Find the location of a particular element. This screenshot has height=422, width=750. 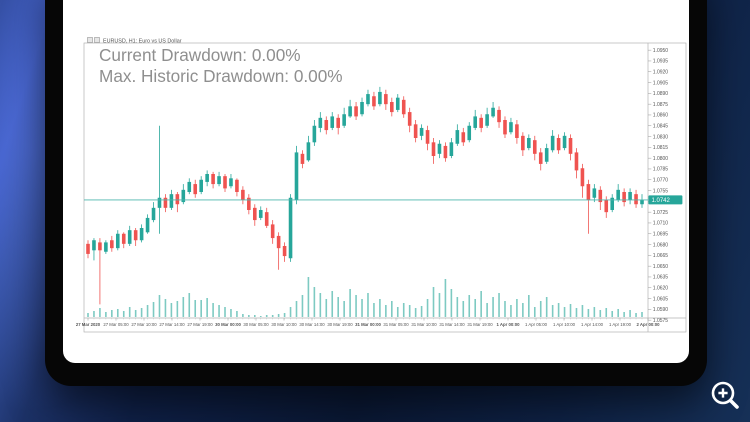

current-drawdown-text: Current Drawdown: 0.00% is located at coordinates (200, 55).